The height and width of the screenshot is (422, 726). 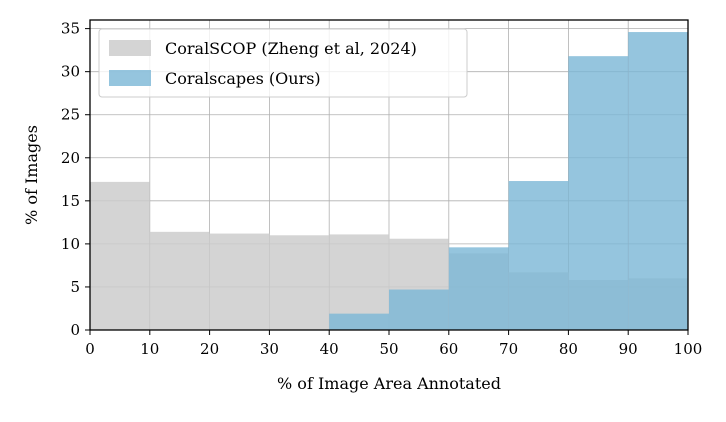 What do you see at coordinates (448, 349) in the screenshot?
I see `x-tick-label: 60` at bounding box center [448, 349].